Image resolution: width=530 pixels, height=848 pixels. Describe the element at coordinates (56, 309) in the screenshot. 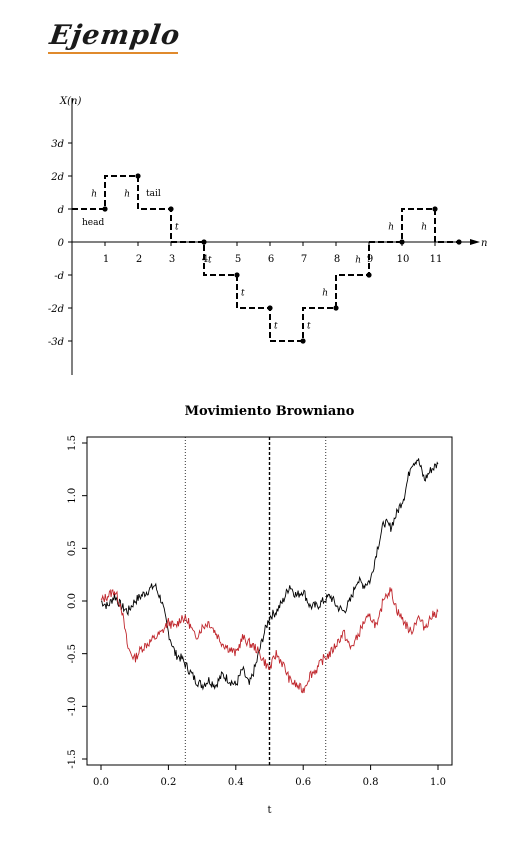

I see `y-tick-label: -2d` at that location.